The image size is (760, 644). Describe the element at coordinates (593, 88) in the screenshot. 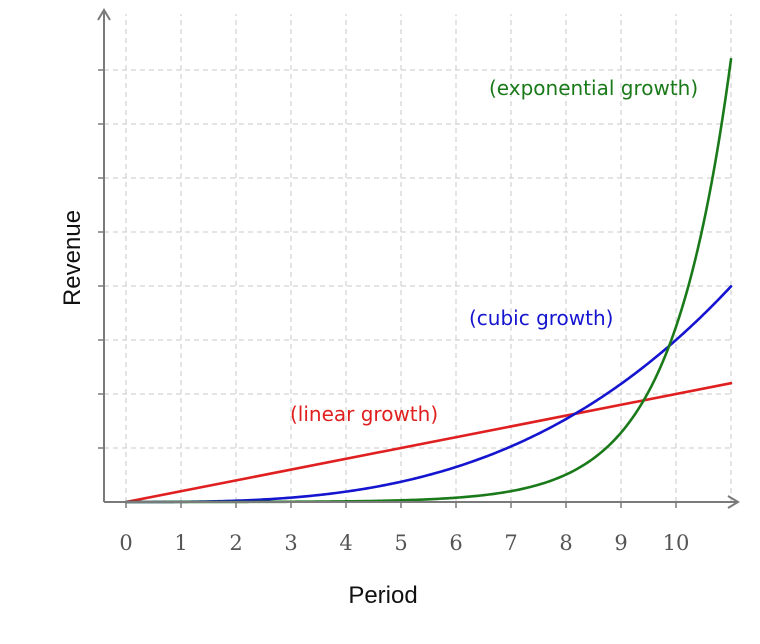

I see `annotation-exponential-growth: (exponential growth)` at that location.